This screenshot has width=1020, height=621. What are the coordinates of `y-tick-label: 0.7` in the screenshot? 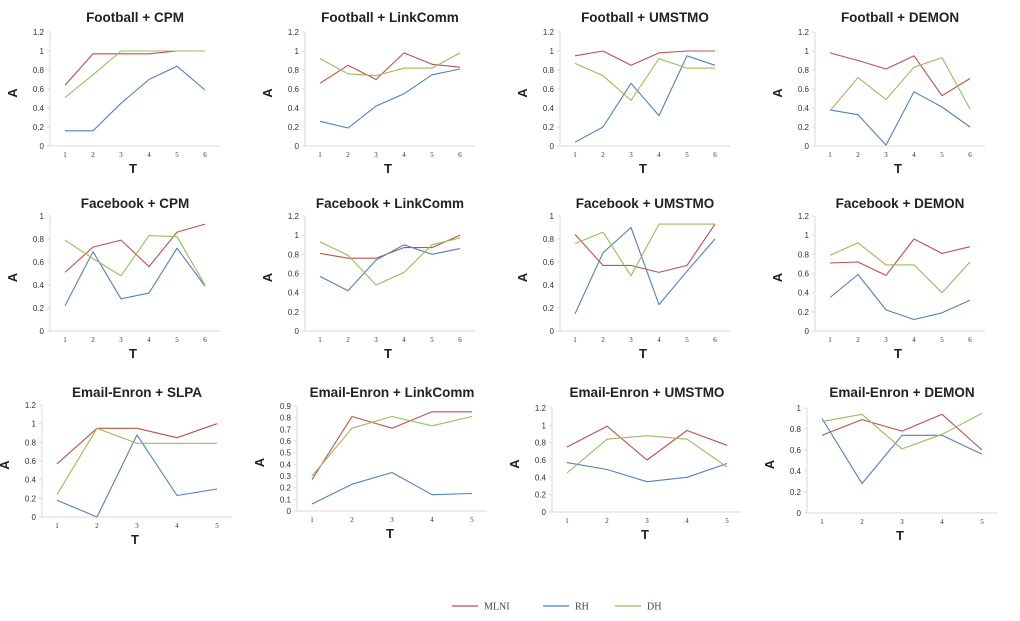 It's located at (286, 429).